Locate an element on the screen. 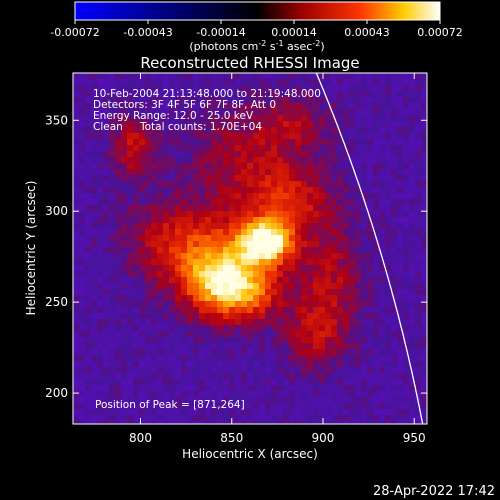 This screenshot has height=500, width=500. annotation-detectors: Detectors: 3F 4F 5F 6F 7F 8F, Att 0 is located at coordinates (184, 105).